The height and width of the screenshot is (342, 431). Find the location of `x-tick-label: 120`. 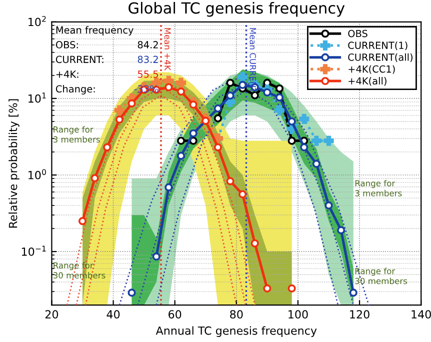

x-tick-label: 120 is located at coordinates (360, 314).